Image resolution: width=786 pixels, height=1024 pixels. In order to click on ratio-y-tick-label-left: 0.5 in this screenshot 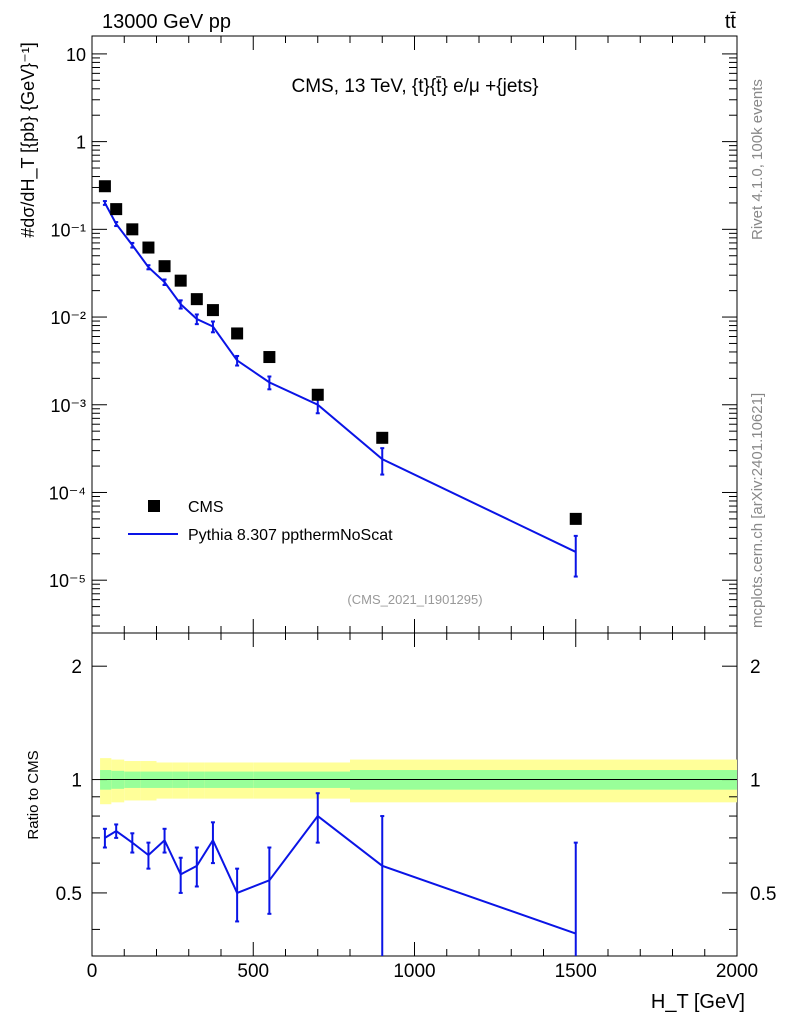, I will do `click(69, 894)`.